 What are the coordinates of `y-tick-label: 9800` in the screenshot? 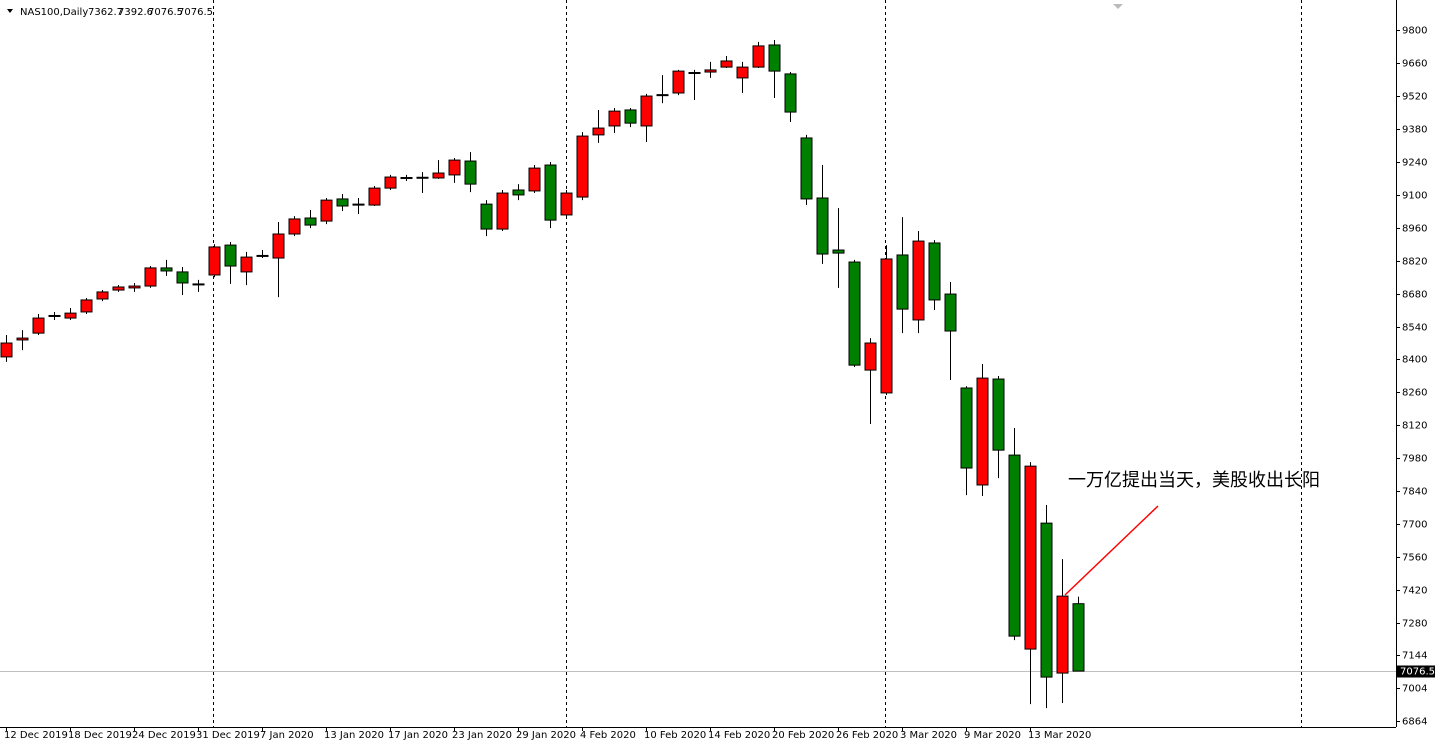 It's located at (1414, 31).